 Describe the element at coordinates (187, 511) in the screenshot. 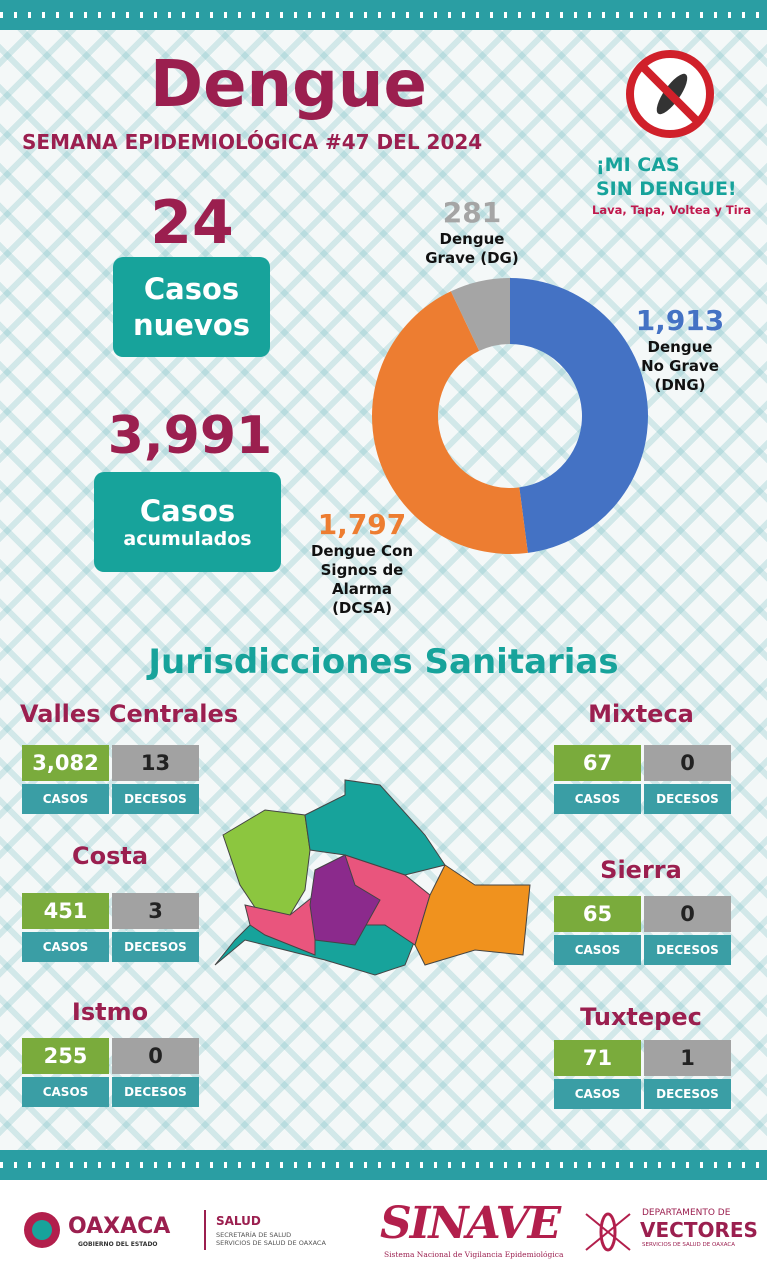

I see `cumulative-label: Casos` at that location.